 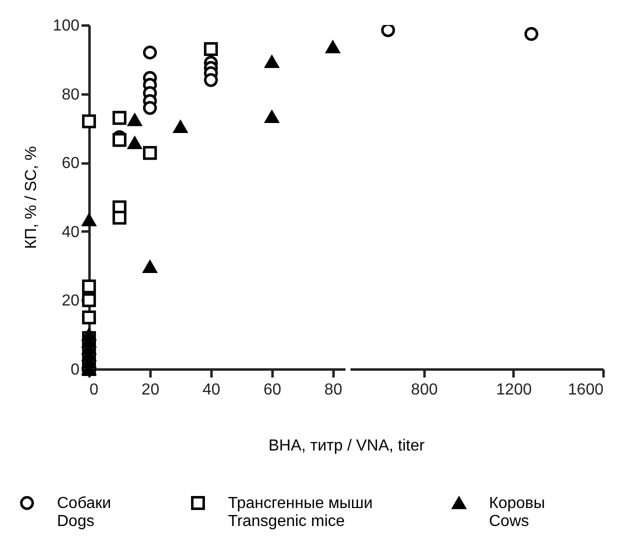 What do you see at coordinates (272, 390) in the screenshot?
I see `x-tick-label: 60` at bounding box center [272, 390].